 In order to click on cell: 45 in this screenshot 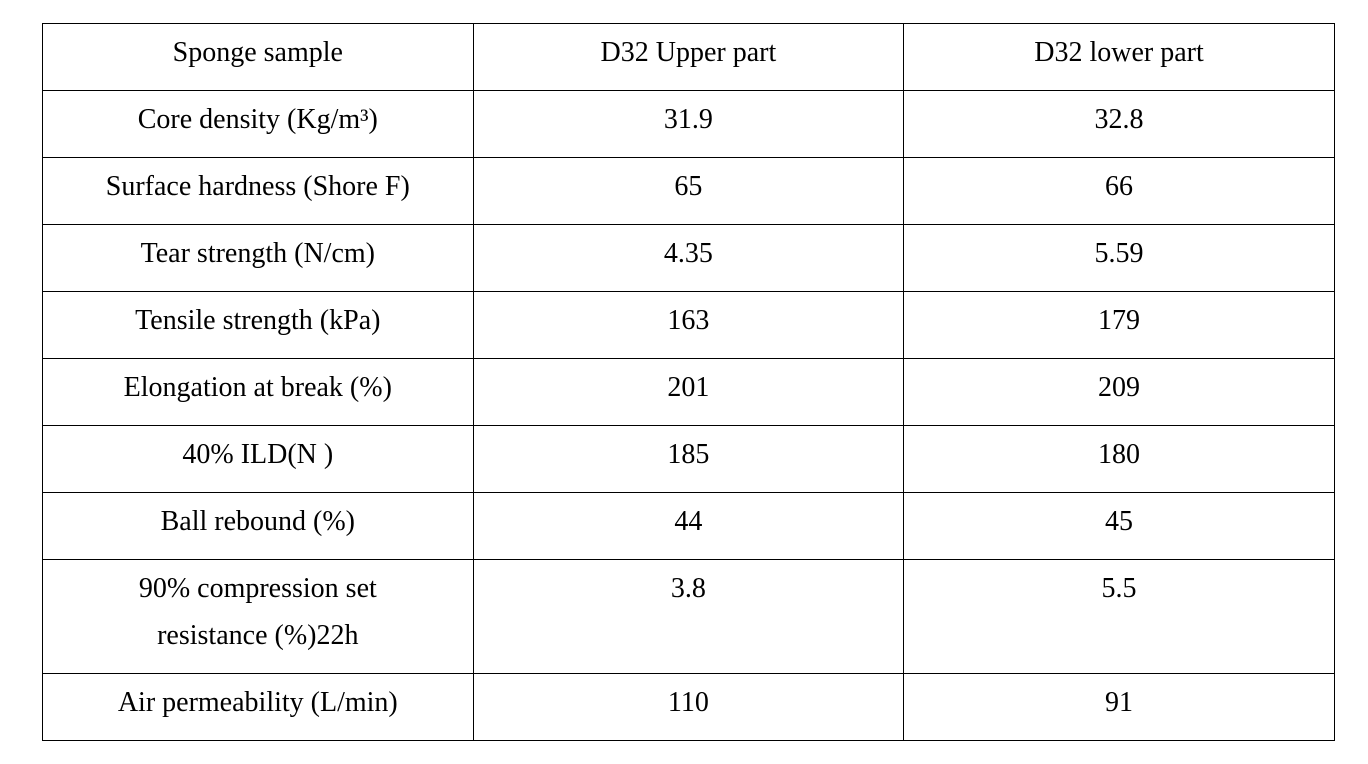, I will do `click(1119, 526)`.